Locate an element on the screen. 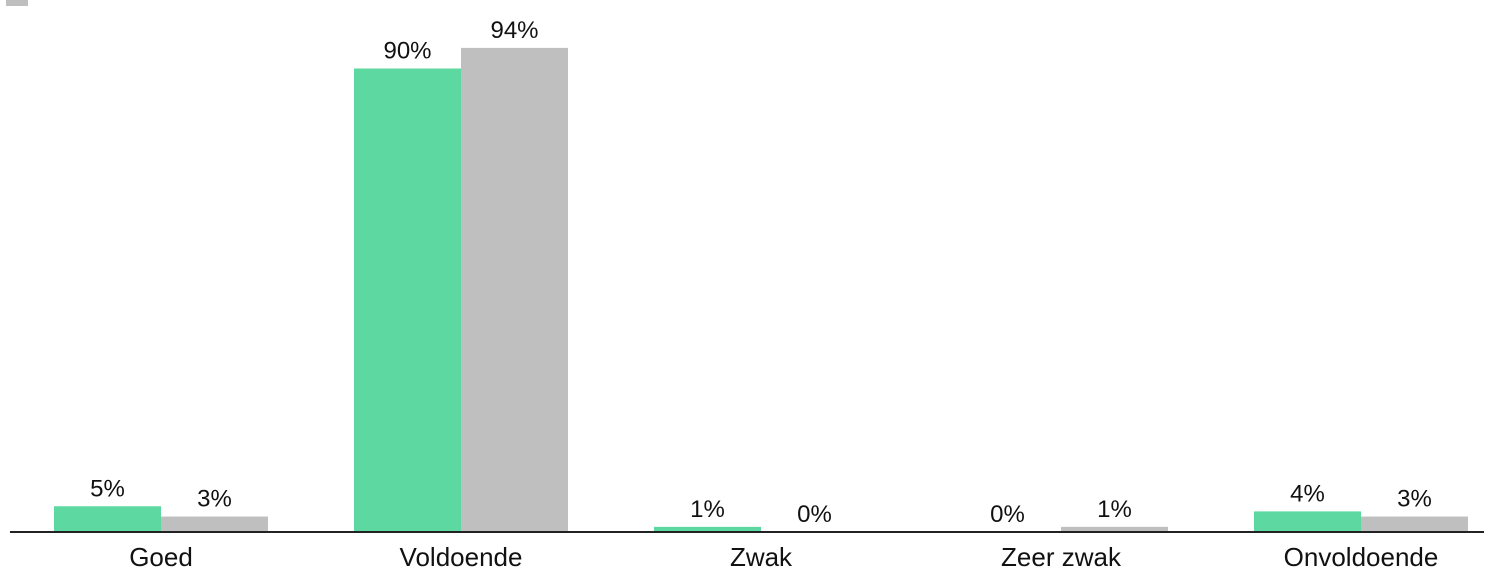 This screenshot has height=573, width=1486. value-label-voldoende-series-1: 90% is located at coordinates (407, 51).